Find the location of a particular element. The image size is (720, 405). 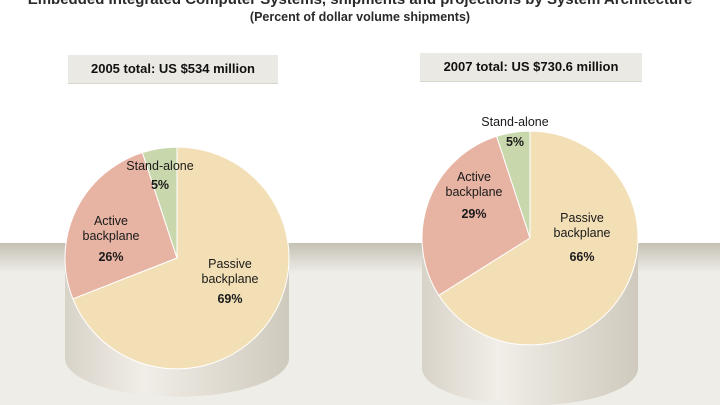

slice-value-active-backplane: 29% is located at coordinates (473, 214).